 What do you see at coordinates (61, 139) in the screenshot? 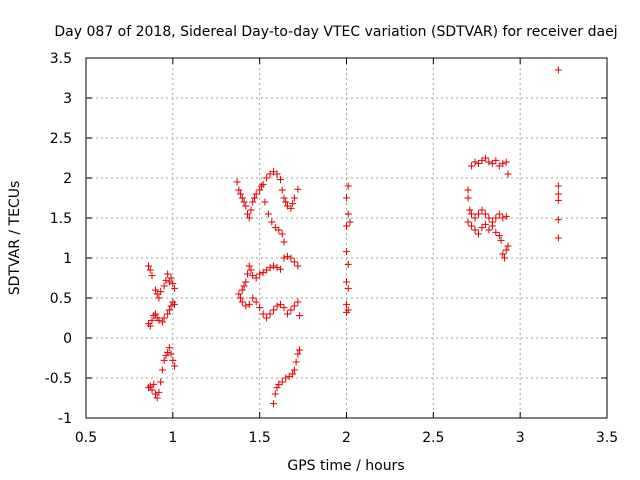
I see `y-tick-label: 2.5` at bounding box center [61, 139].